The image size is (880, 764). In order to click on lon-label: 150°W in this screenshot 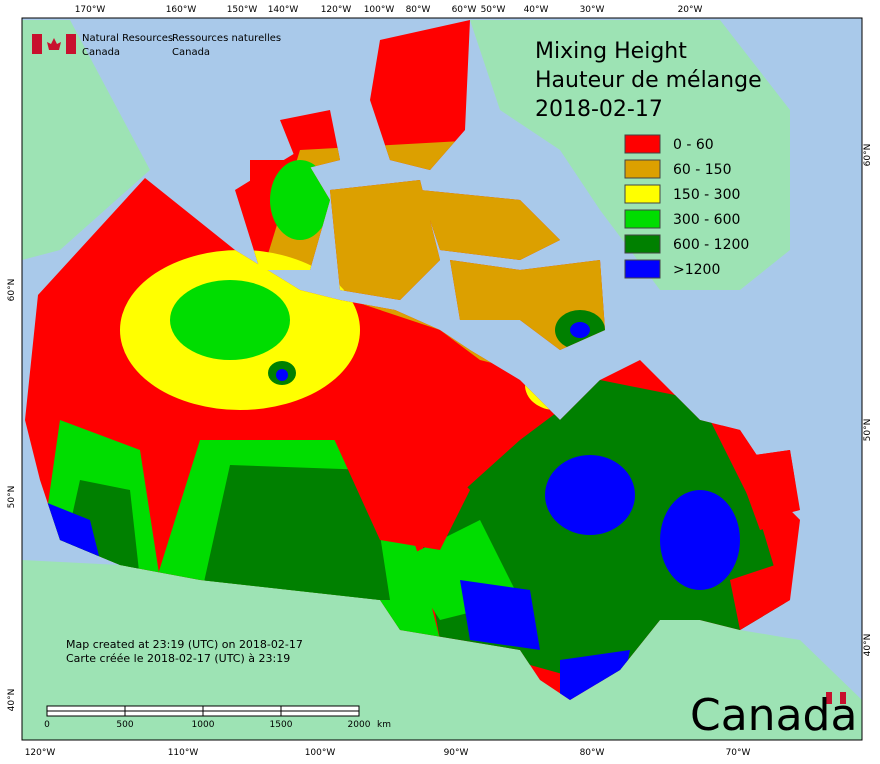, I will do `click(242, 10)`.